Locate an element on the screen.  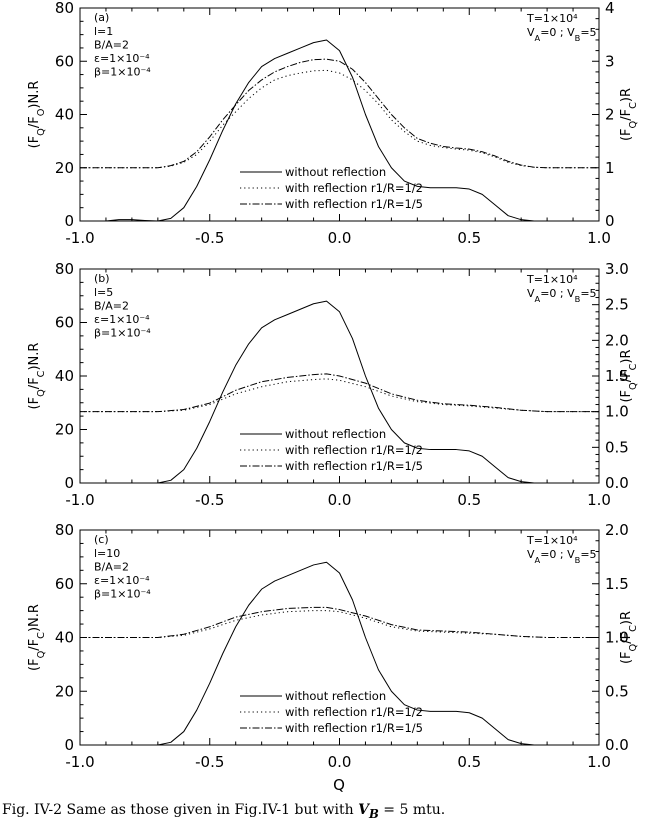
yr-tick-label: 3.0 is located at coordinates (617, 269).